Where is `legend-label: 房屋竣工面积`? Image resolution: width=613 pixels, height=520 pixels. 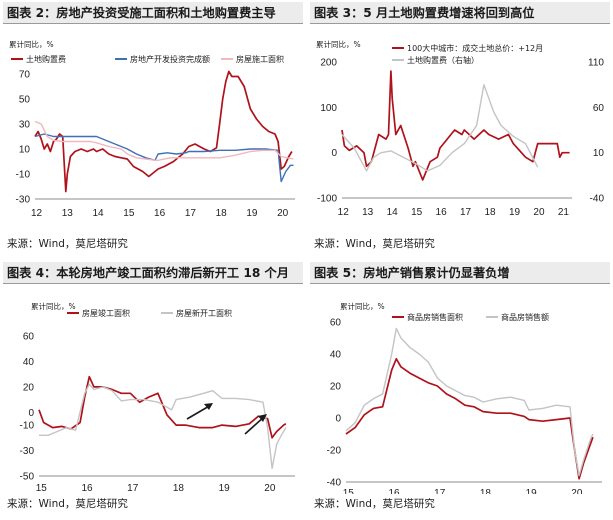
legend-label: 房屋竣工面积 is located at coordinates (106, 313).